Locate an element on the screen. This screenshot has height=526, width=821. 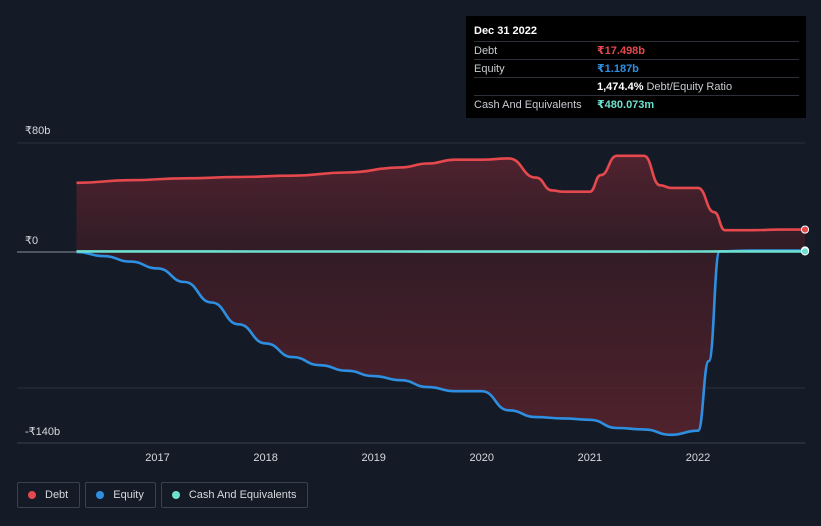
tooltip-date: Dec 31 2022 is located at coordinates (505, 31).